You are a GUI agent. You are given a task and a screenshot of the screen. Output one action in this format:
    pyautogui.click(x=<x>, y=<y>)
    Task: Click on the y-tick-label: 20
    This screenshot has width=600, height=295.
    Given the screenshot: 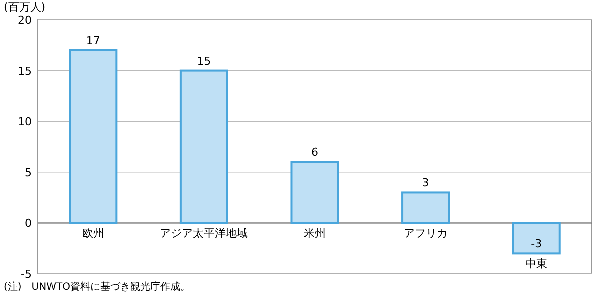 What is the action you would take?
    pyautogui.click(x=25, y=20)
    